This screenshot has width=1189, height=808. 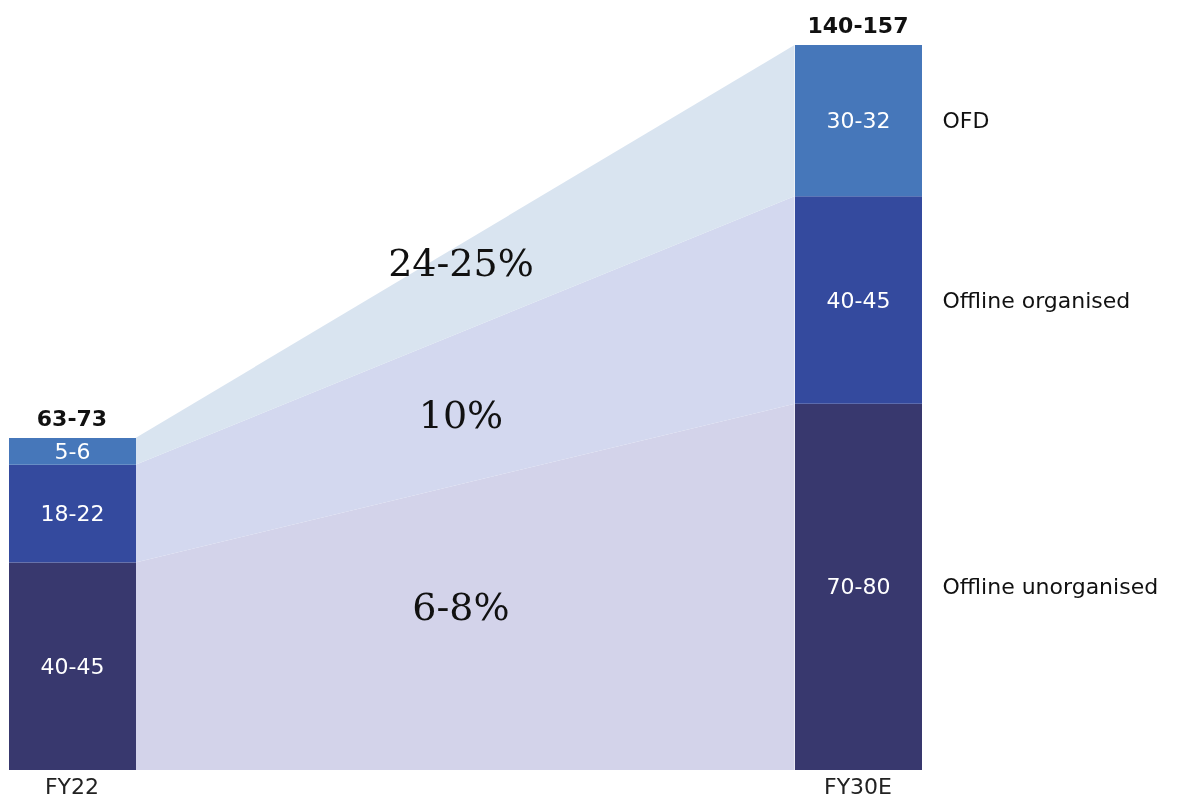 I want to click on data-label: 30-32, so click(x=858, y=121).